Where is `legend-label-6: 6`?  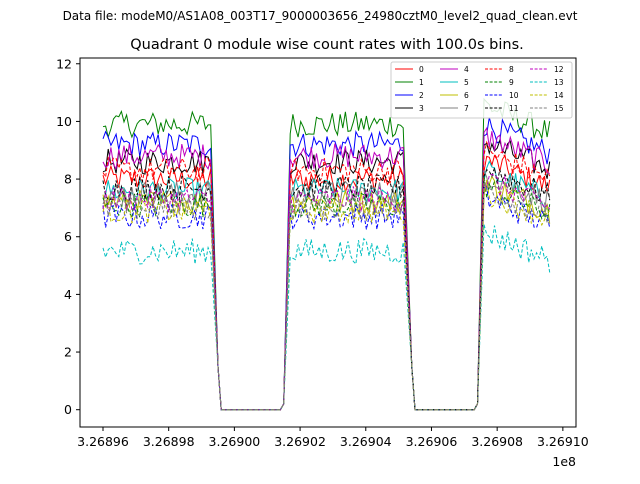
legend-label-6: 6 is located at coordinates (466, 95).